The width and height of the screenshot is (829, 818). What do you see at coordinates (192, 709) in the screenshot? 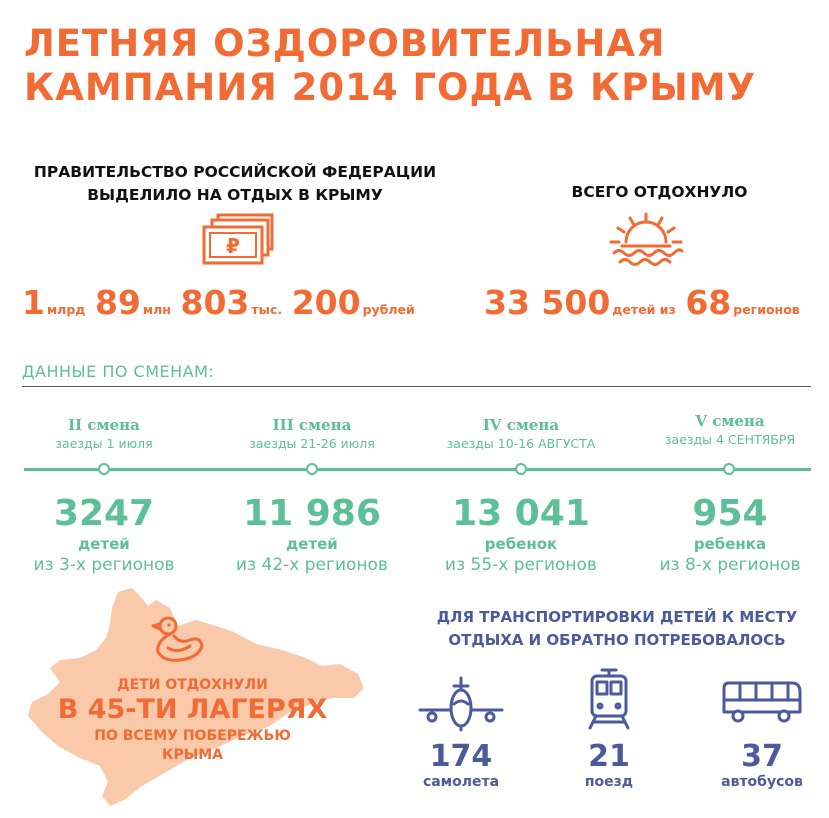
I see `camps-count: В 45-ти ЛАГЕРЯХ` at bounding box center [192, 709].